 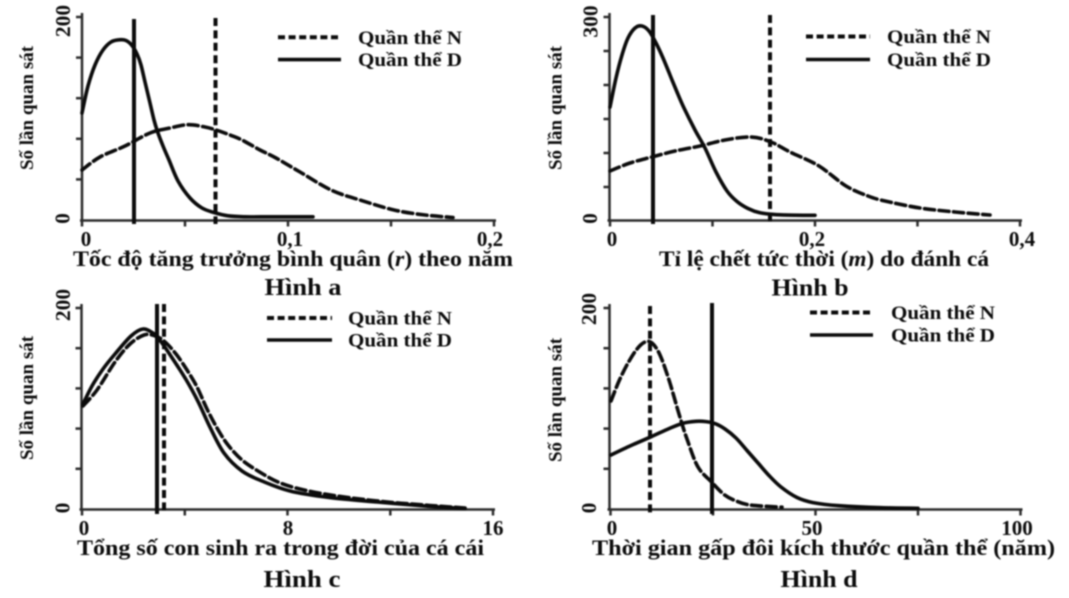 What do you see at coordinates (288, 528) in the screenshot?
I see `svg-text: 8` at bounding box center [288, 528].